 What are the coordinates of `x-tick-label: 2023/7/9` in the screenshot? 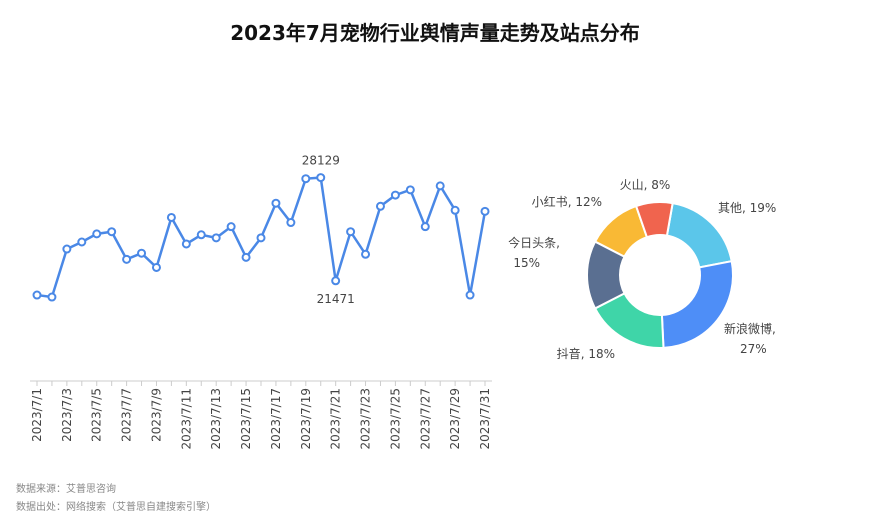 It's located at (156, 415).